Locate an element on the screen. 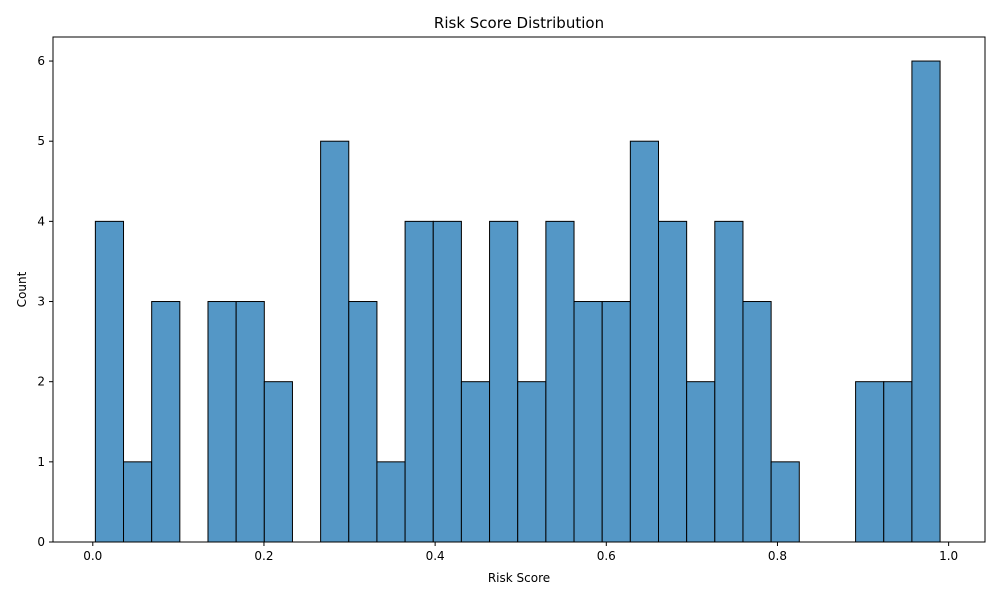  x-tick-label: 0.8 is located at coordinates (777, 556).